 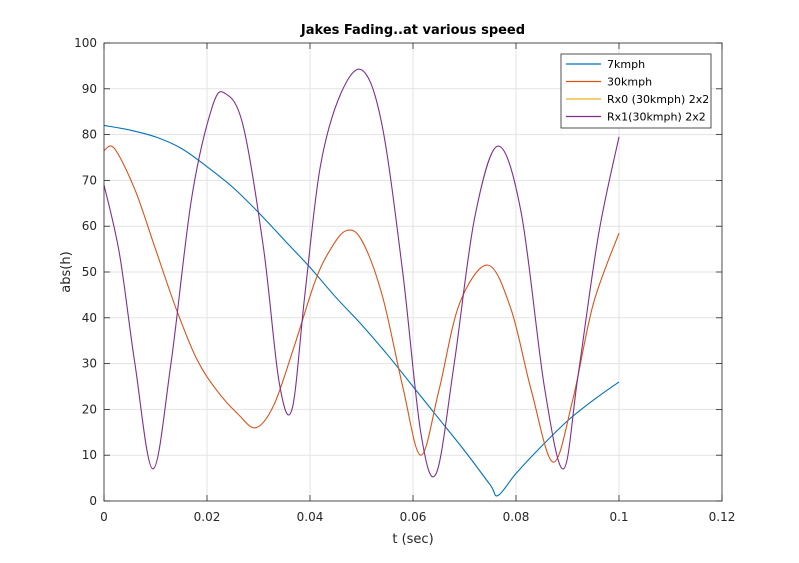 I want to click on y-tick-label: 20, so click(x=89, y=409).